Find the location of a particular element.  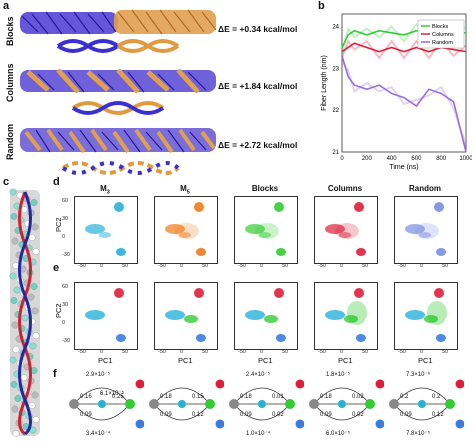

legend-label-columns: Columns is located at coordinates (443, 35).